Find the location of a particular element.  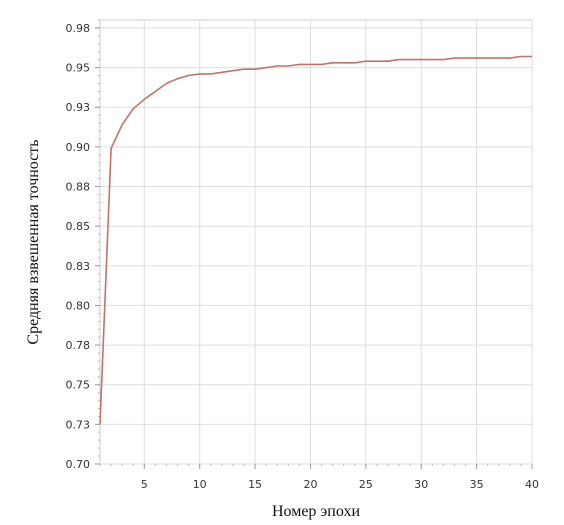

y-tick-label: 0.78 is located at coordinates (78, 345).